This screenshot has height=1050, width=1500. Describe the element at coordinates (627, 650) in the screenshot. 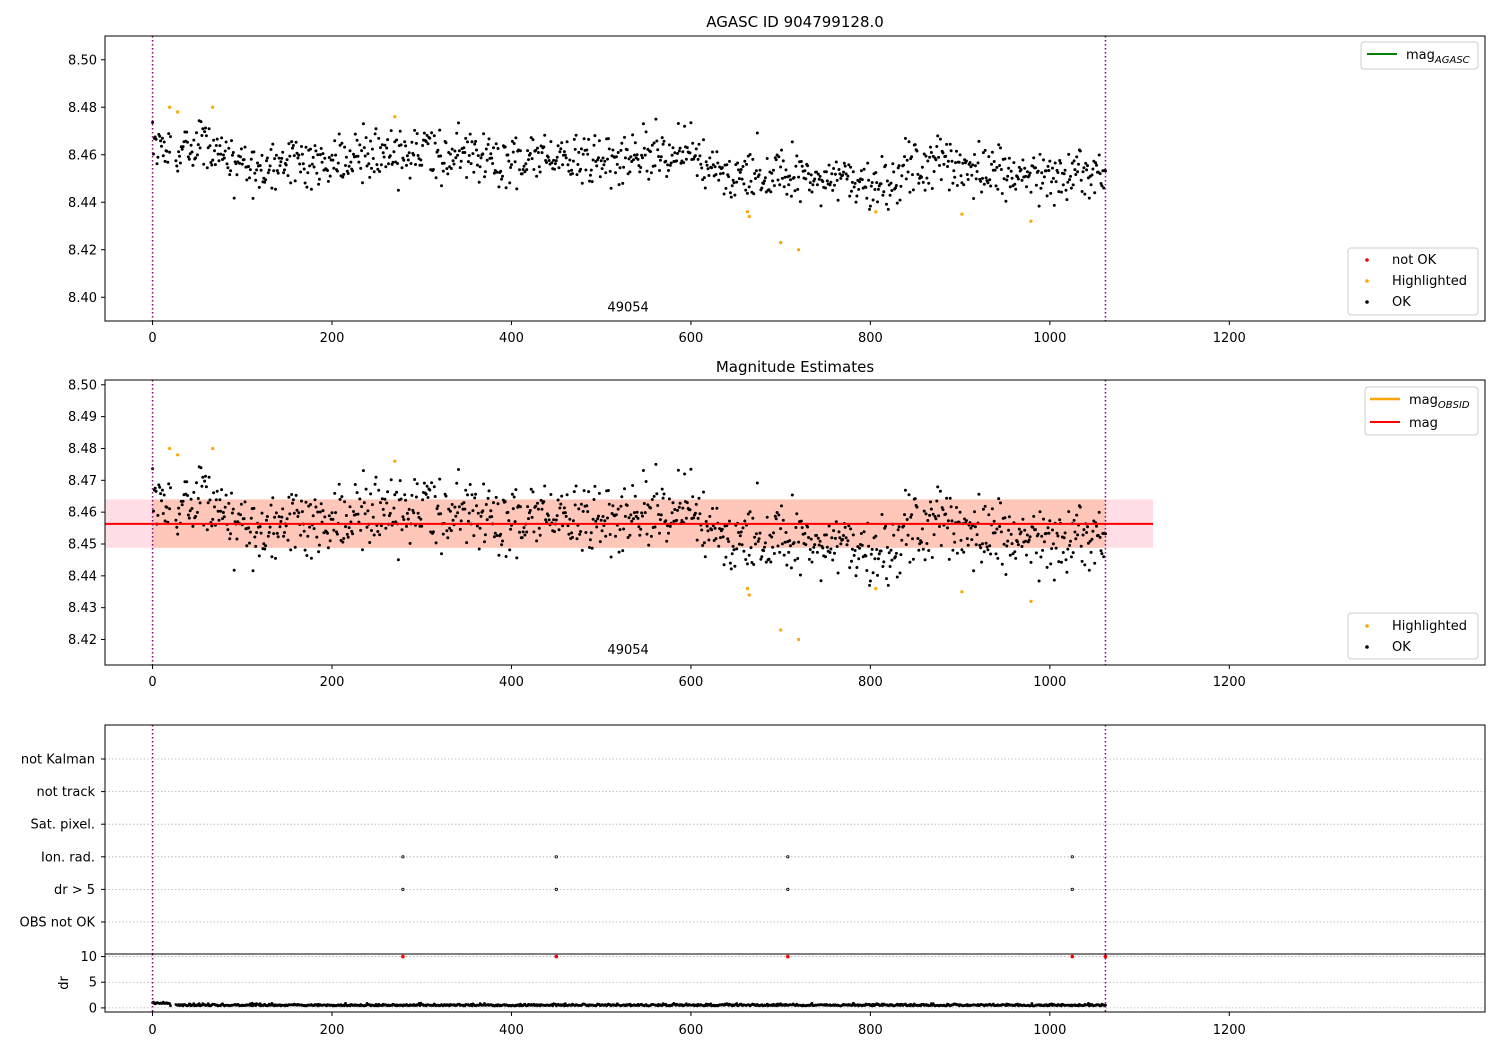

I see `panel-estimates-annotation: 49054` at that location.